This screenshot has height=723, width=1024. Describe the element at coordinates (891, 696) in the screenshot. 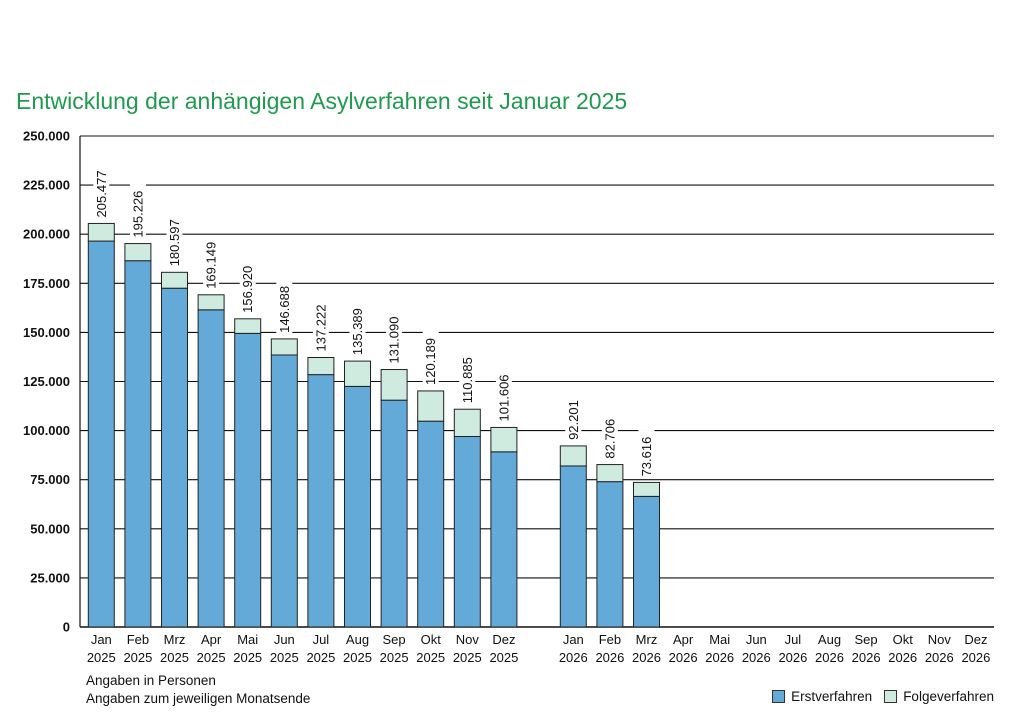

I see `legend-swatch-folgeverfahren` at that location.